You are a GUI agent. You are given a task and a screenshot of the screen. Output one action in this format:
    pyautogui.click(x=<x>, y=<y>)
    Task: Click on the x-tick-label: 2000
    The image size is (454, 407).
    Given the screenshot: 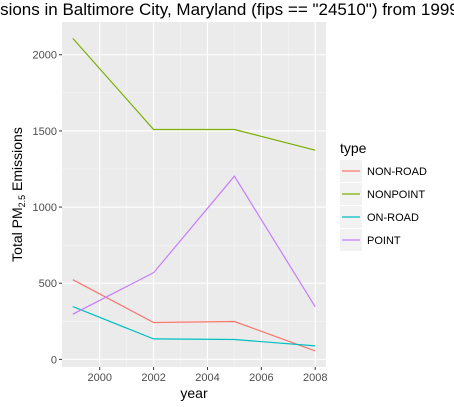 What is the action you would take?
    pyautogui.click(x=99, y=378)
    